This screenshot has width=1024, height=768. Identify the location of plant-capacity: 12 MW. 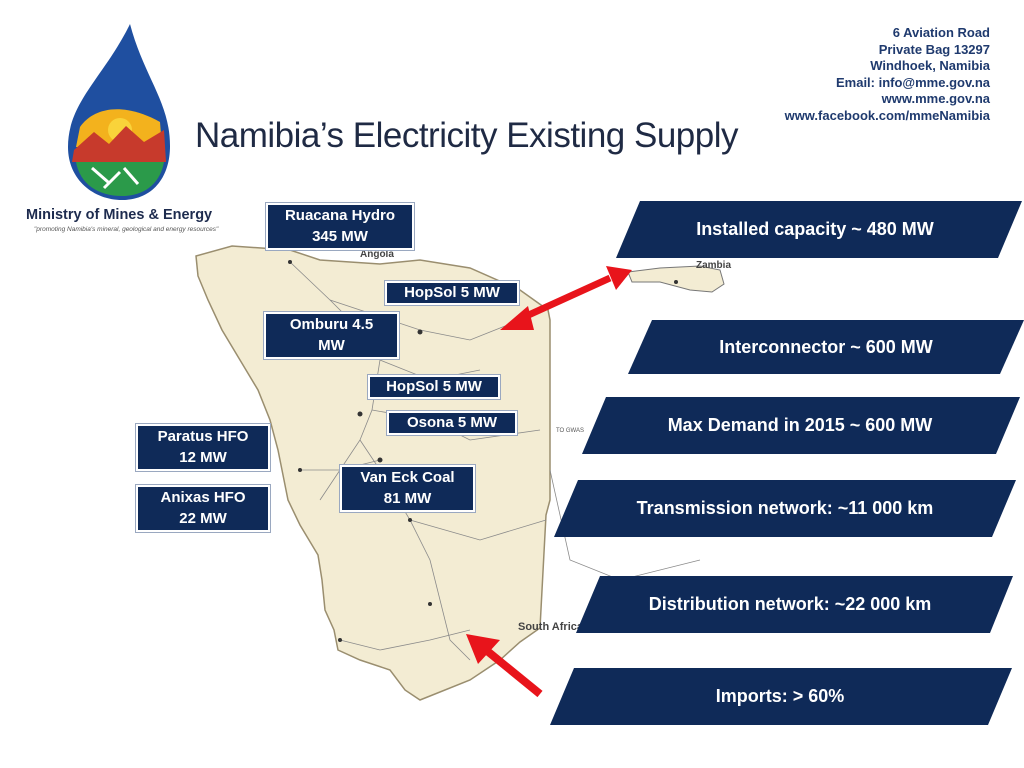
(203, 457).